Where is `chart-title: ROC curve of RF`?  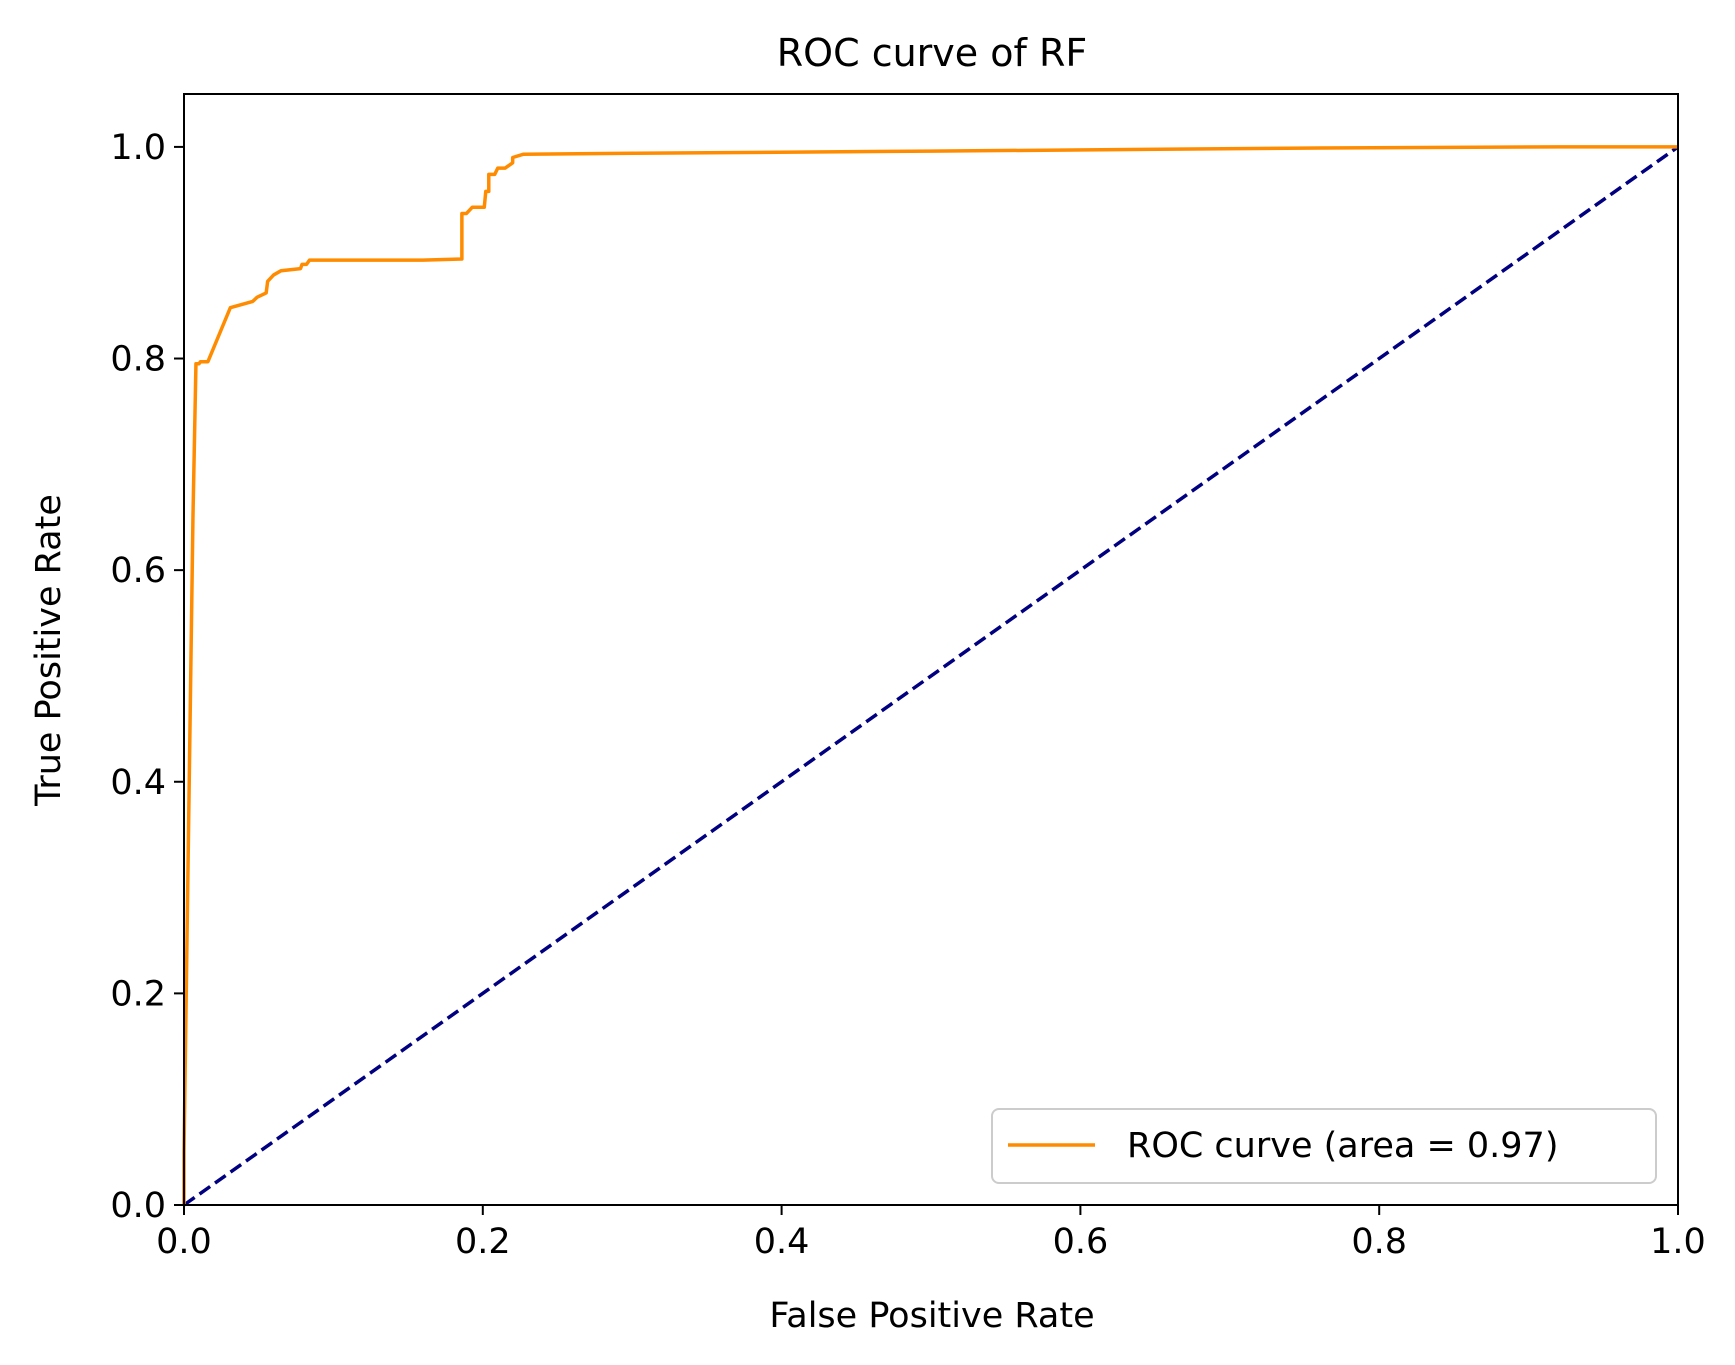 chart-title: ROC curve of RF is located at coordinates (932, 53).